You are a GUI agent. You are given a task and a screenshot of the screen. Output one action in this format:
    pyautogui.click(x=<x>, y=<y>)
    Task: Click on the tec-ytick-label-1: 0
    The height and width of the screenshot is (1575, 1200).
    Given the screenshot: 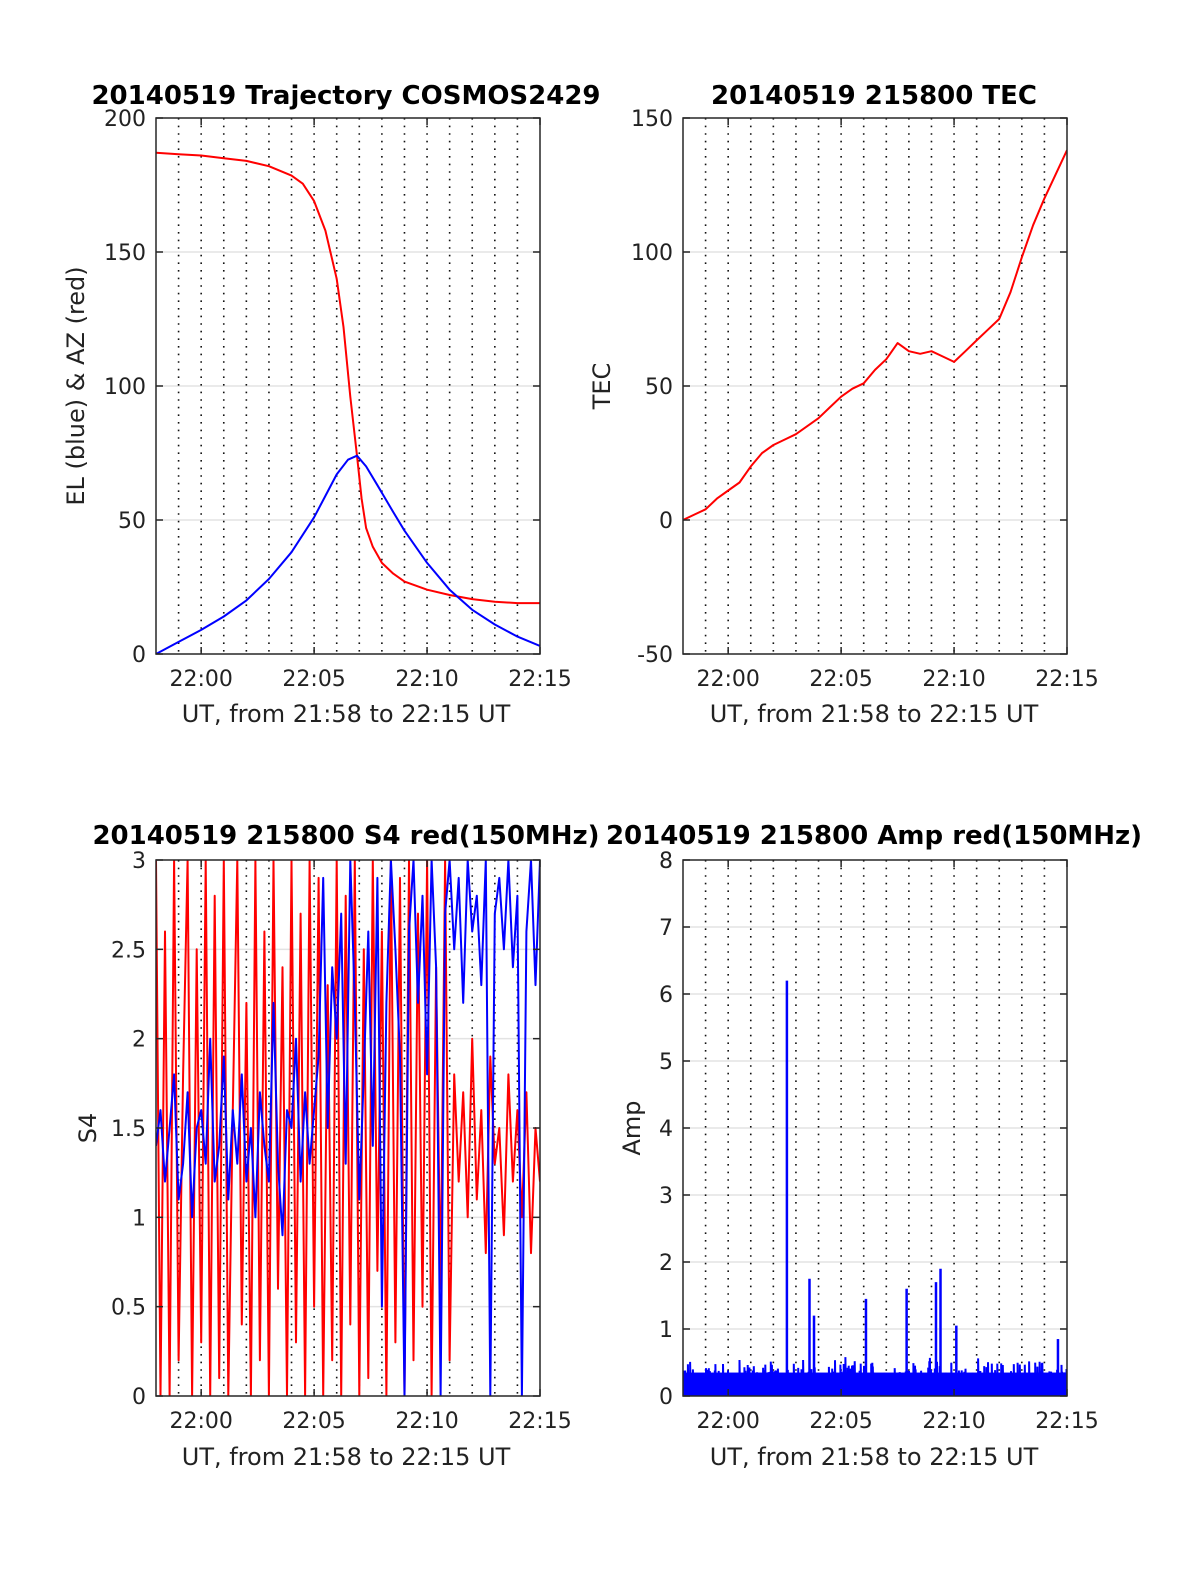 What is the action you would take?
    pyautogui.click(x=666, y=521)
    